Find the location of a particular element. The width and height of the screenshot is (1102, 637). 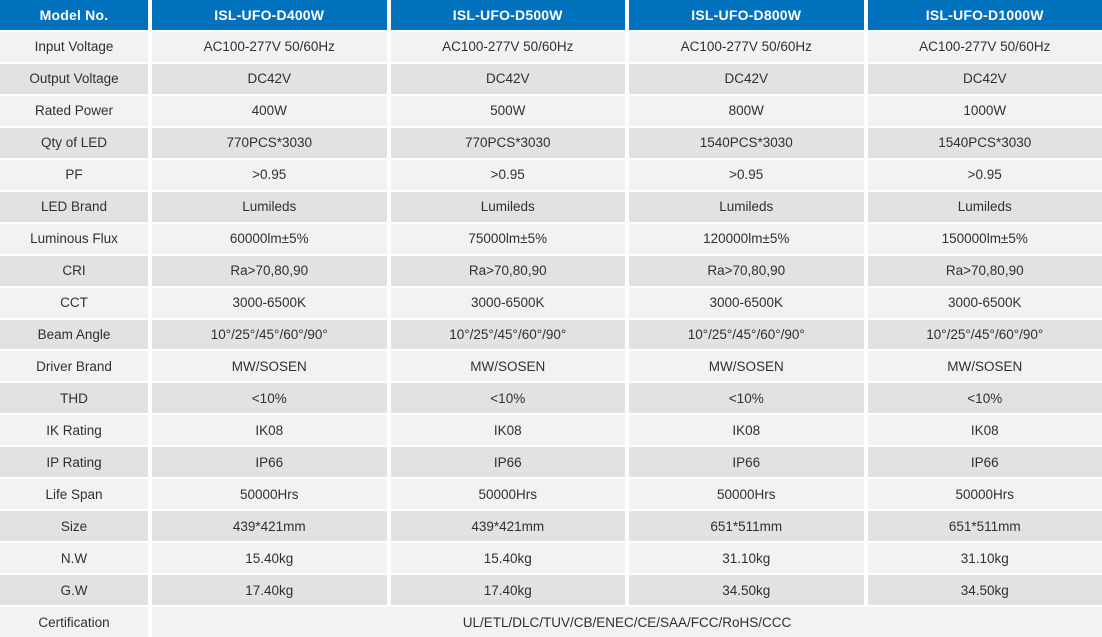

spec-value-driver-brand-col2: MW/SOSEN is located at coordinates (507, 366).